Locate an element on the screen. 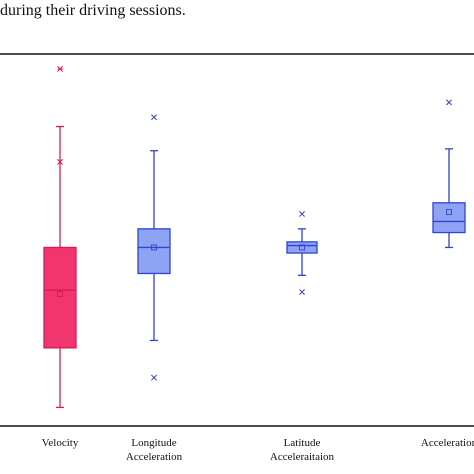 The width and height of the screenshot is (474, 474). figure-caption: during their driving sessions. is located at coordinates (93, 10).